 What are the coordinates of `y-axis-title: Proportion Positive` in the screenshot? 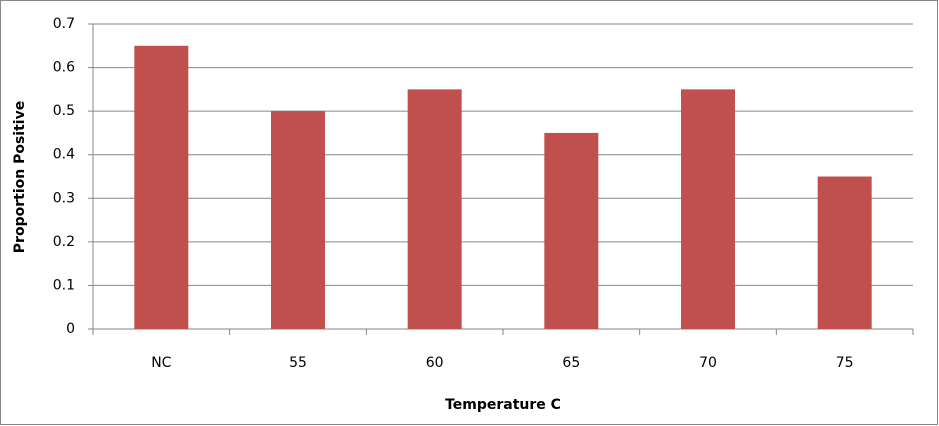 It's located at (20, 177).